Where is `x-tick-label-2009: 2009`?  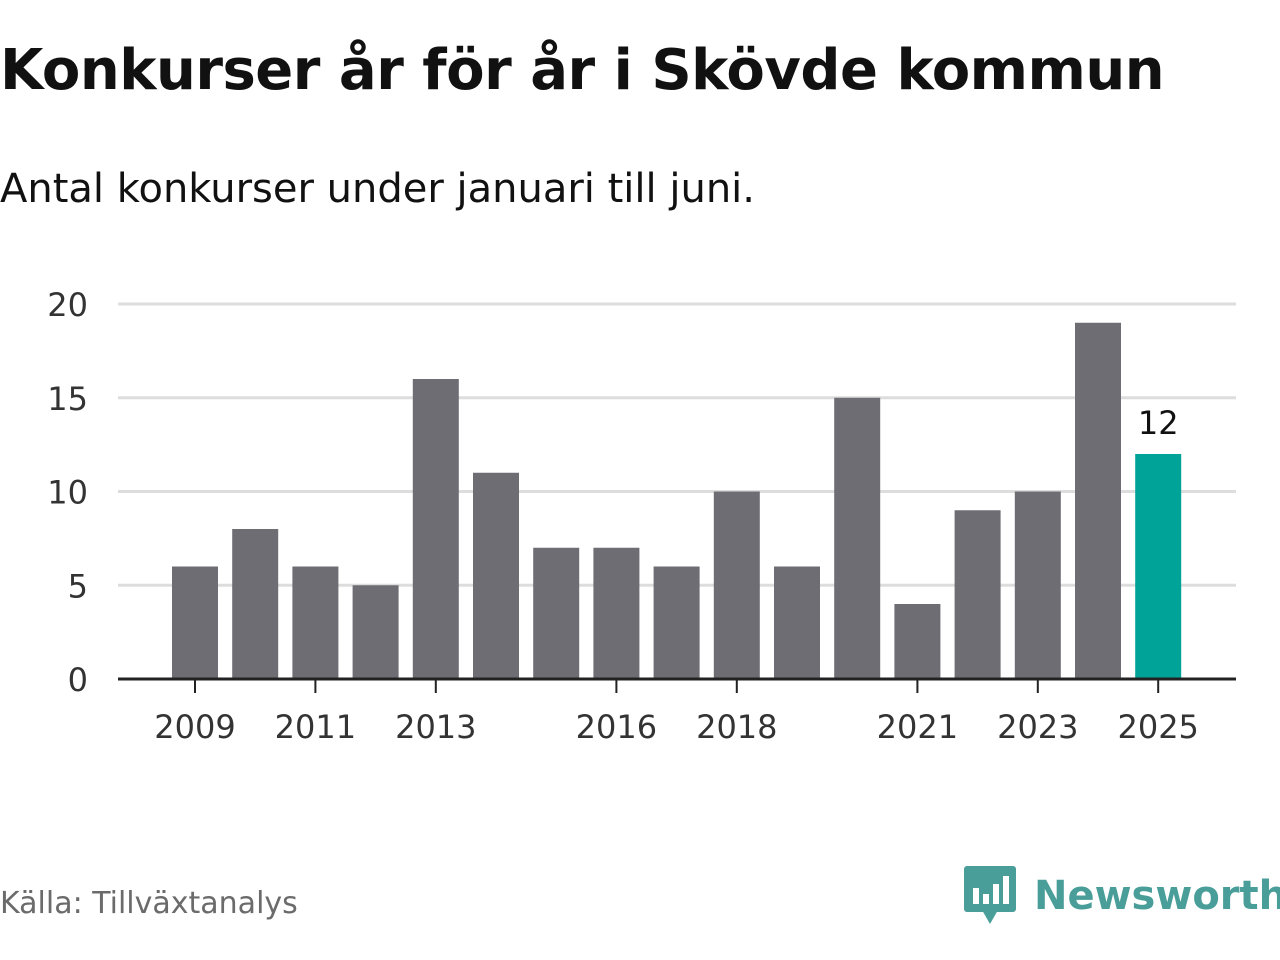 x-tick-label-2009: 2009 is located at coordinates (194, 727).